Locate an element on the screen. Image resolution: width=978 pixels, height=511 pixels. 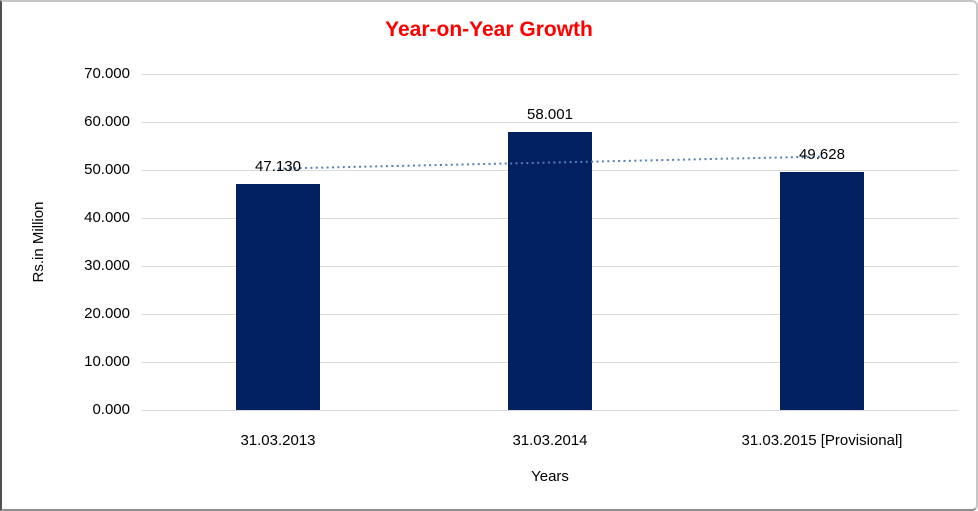
y-tick-label: 70.000 is located at coordinates (107, 73).